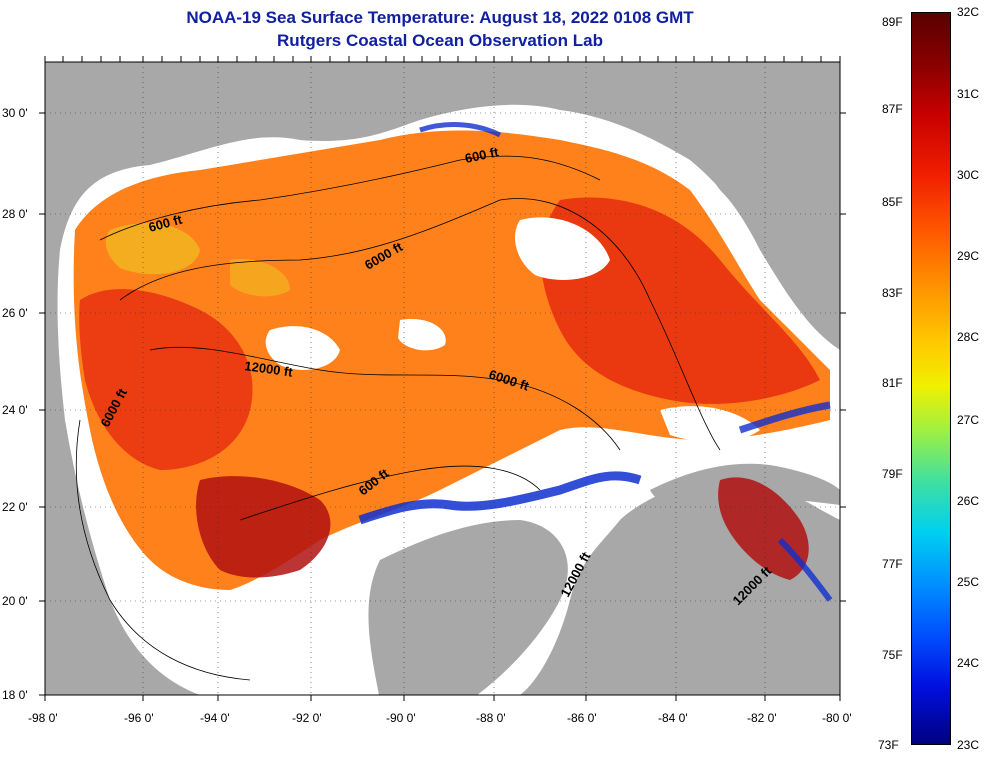 The image size is (992, 761). I want to click on lon-label: -96 0', so click(139, 718).